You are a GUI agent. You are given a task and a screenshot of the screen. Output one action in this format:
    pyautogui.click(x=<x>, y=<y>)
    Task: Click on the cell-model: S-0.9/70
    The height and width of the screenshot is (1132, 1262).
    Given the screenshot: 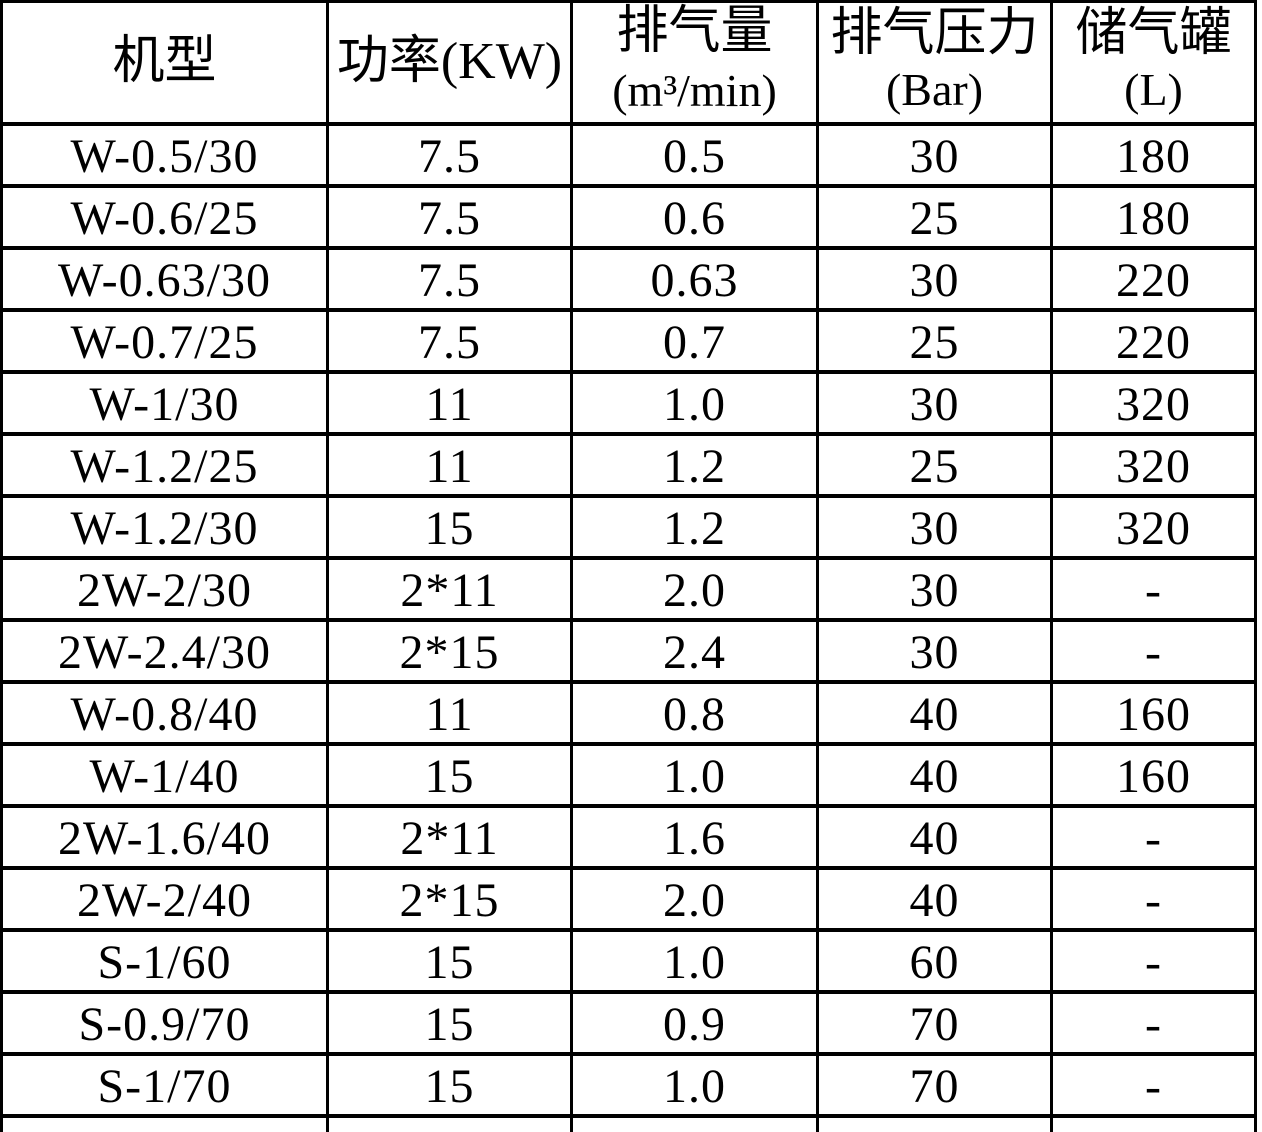 What is the action you would take?
    pyautogui.click(x=164, y=1022)
    